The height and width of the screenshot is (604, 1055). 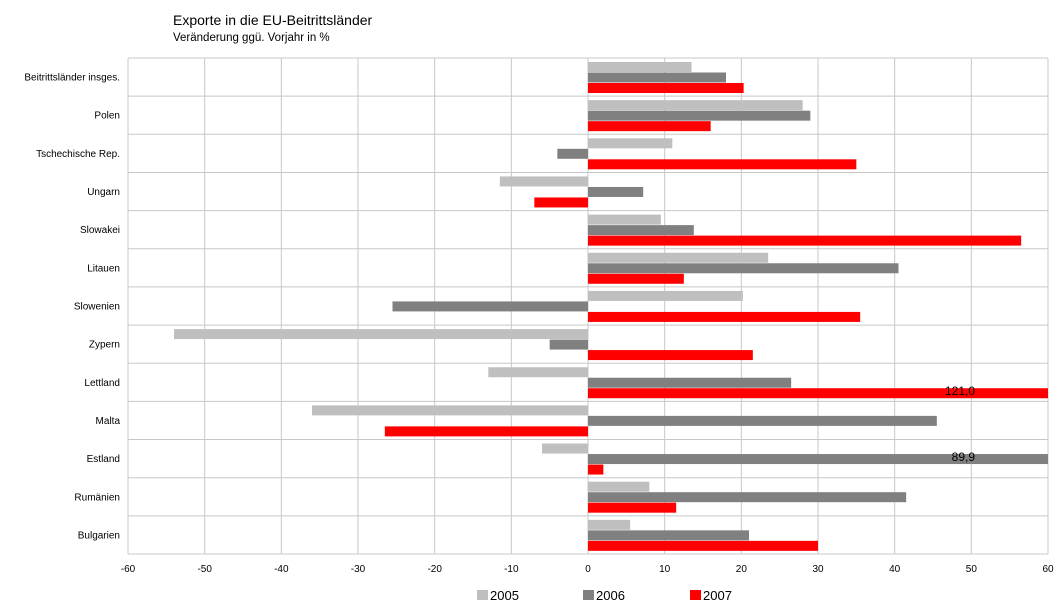 I want to click on data-label-estland: 89,9, so click(x=964, y=457).